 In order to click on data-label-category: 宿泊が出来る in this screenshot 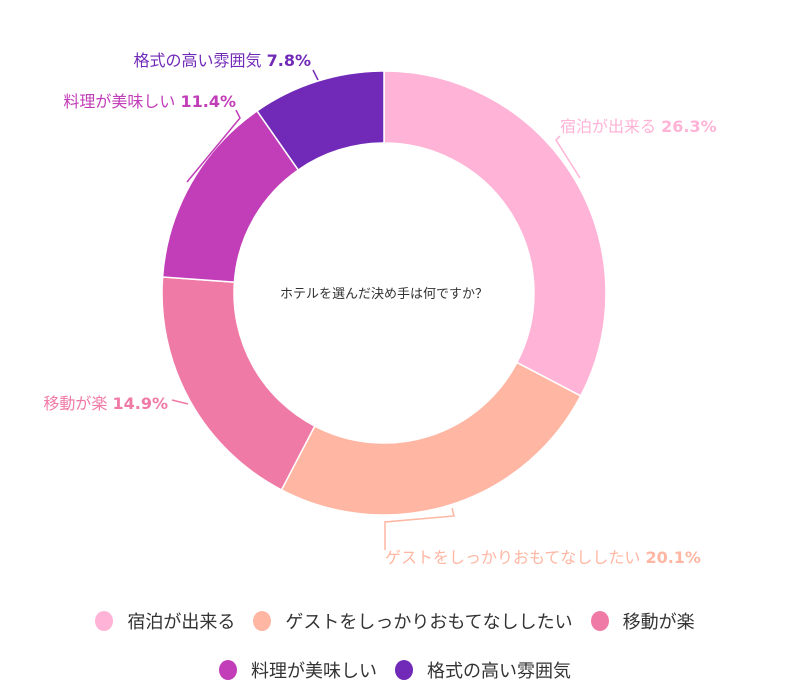, I will do `click(610, 126)`.